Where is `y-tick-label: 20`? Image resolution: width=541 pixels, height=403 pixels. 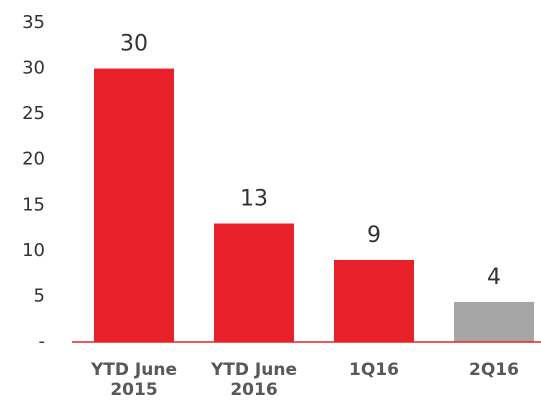
y-tick-label: 20 is located at coordinates (33, 159).